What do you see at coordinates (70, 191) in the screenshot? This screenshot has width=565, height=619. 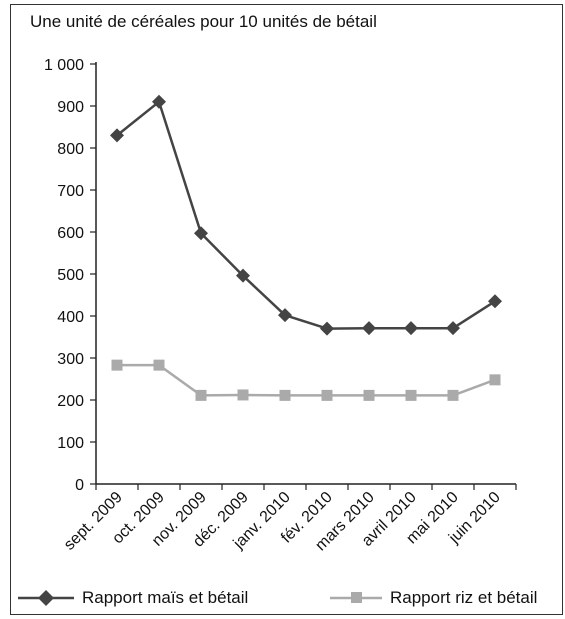 I see `y-tick-label: 700` at bounding box center [70, 191].